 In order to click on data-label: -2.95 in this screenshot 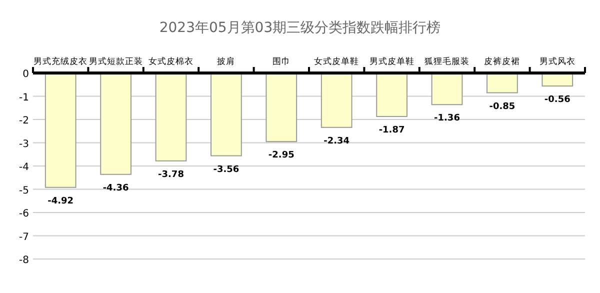, I will do `click(281, 155)`.